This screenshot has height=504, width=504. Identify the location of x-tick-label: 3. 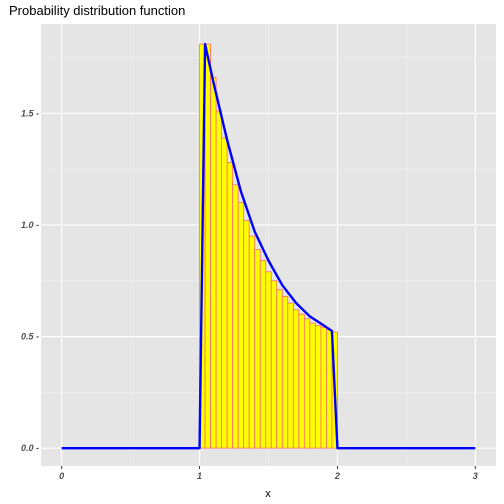
(475, 476).